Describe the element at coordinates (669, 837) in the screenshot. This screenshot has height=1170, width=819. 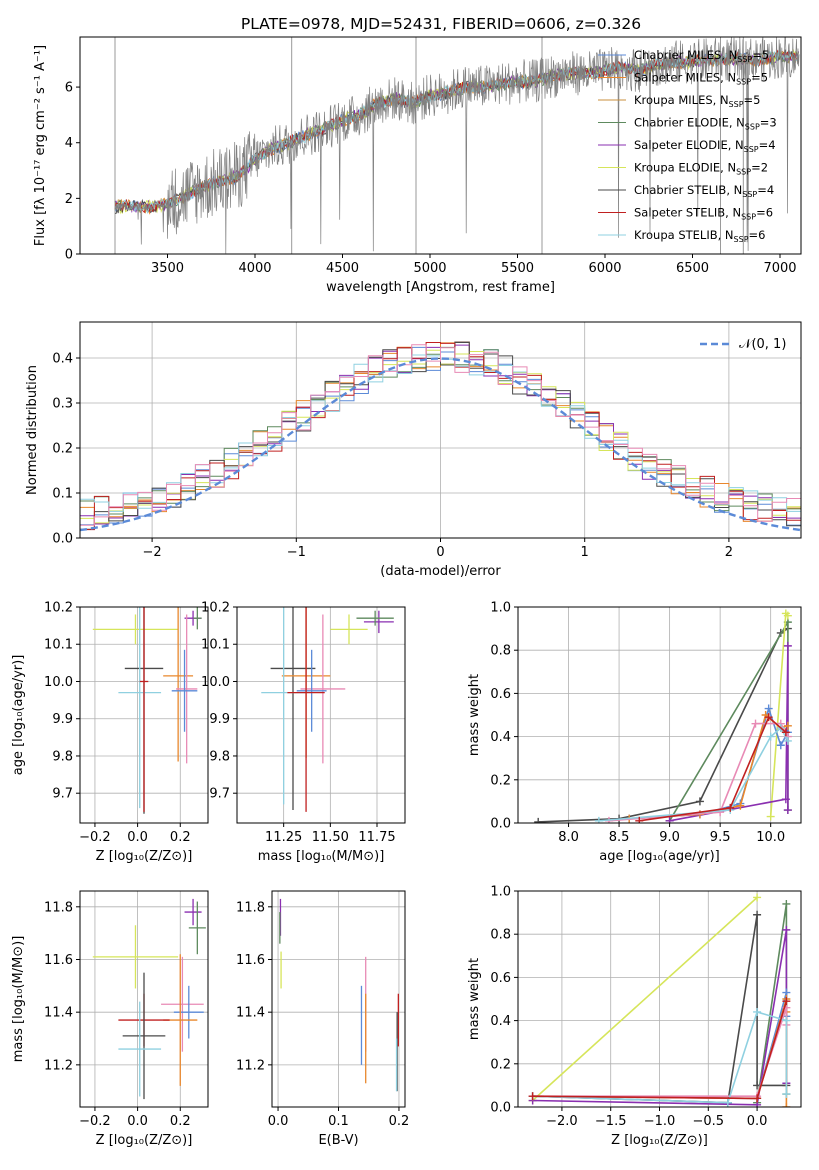
I see `x-tick-label: 9.0` at that location.